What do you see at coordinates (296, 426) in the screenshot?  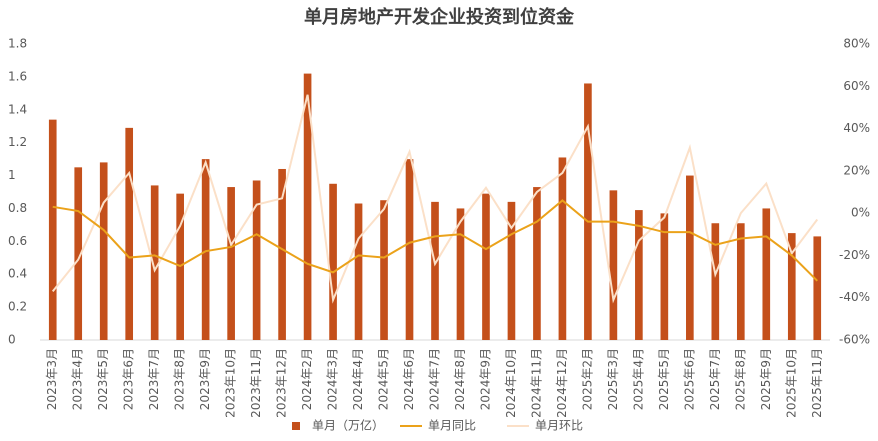 I see `legend-swatch` at bounding box center [296, 426].